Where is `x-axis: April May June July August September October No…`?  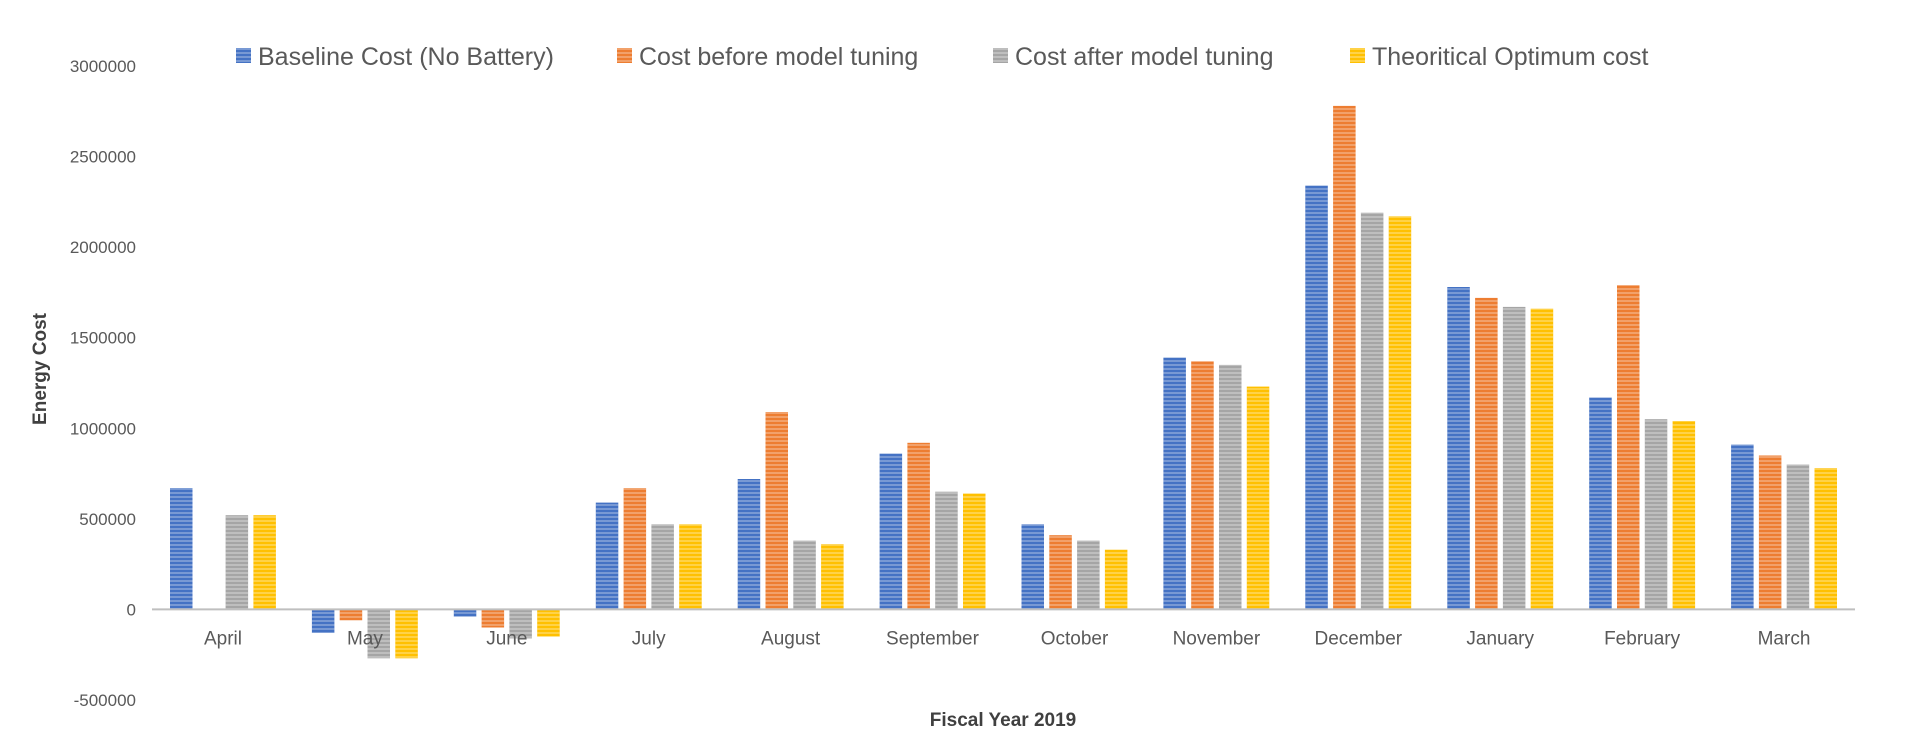 x-axis: April May June July August September October No… is located at coordinates (1003, 628).